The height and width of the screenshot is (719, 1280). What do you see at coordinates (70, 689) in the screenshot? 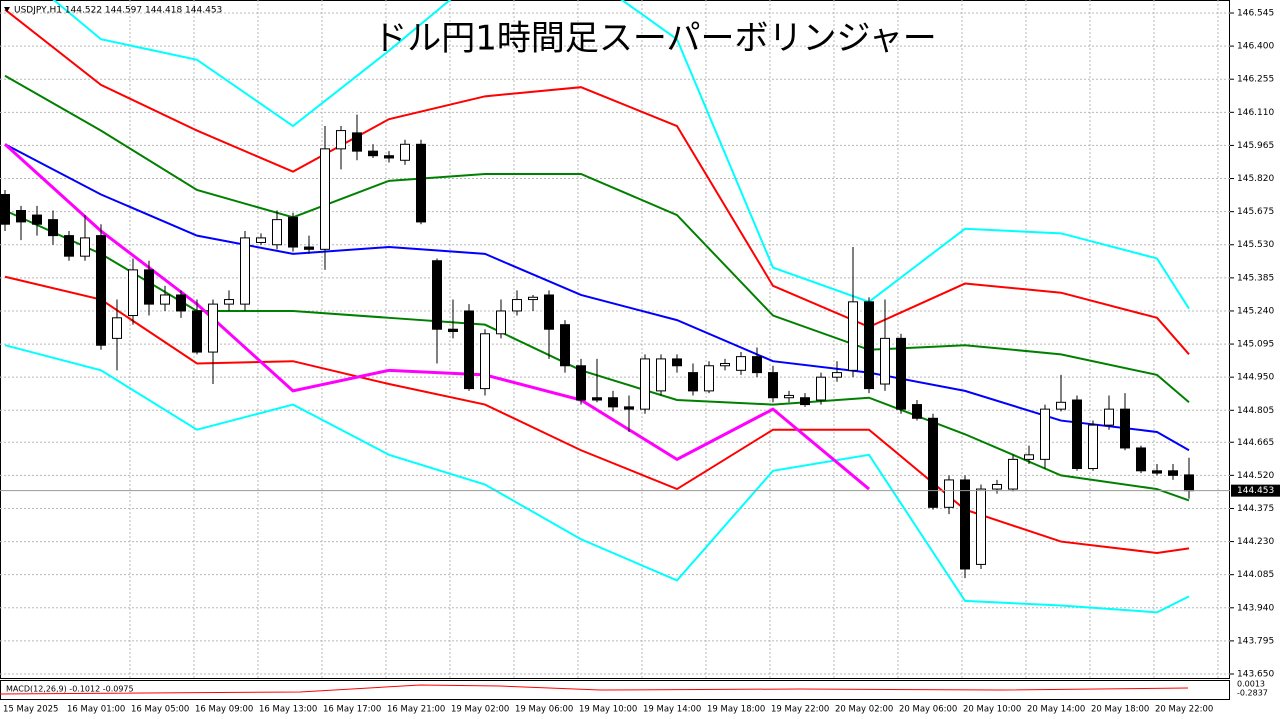
I see `macd-label: MACD(12,26,9) -0.1012 -0.0975` at bounding box center [70, 689].